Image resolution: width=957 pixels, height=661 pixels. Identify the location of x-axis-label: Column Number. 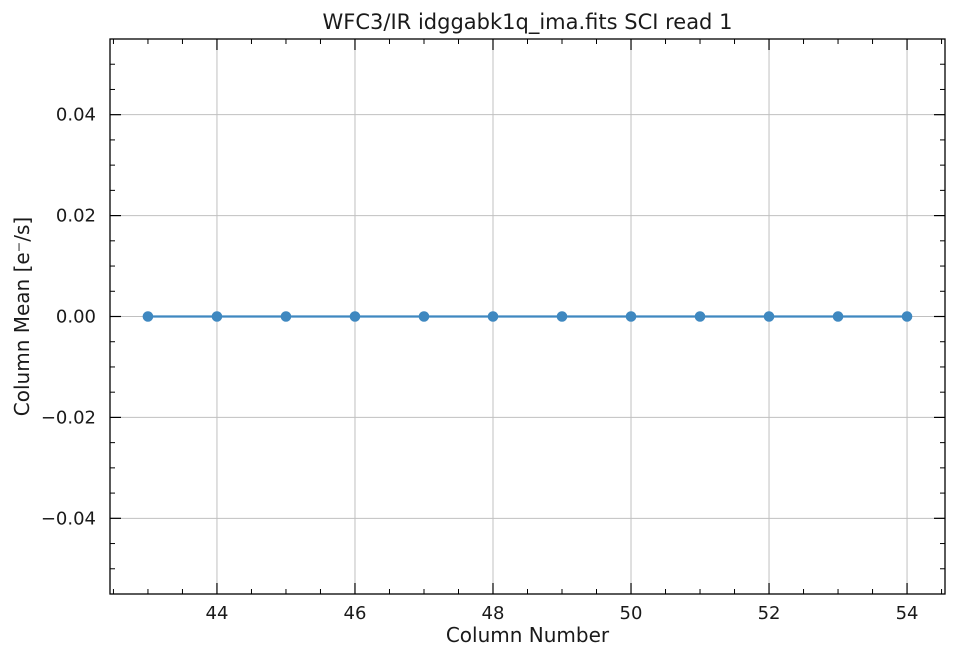
(528, 635).